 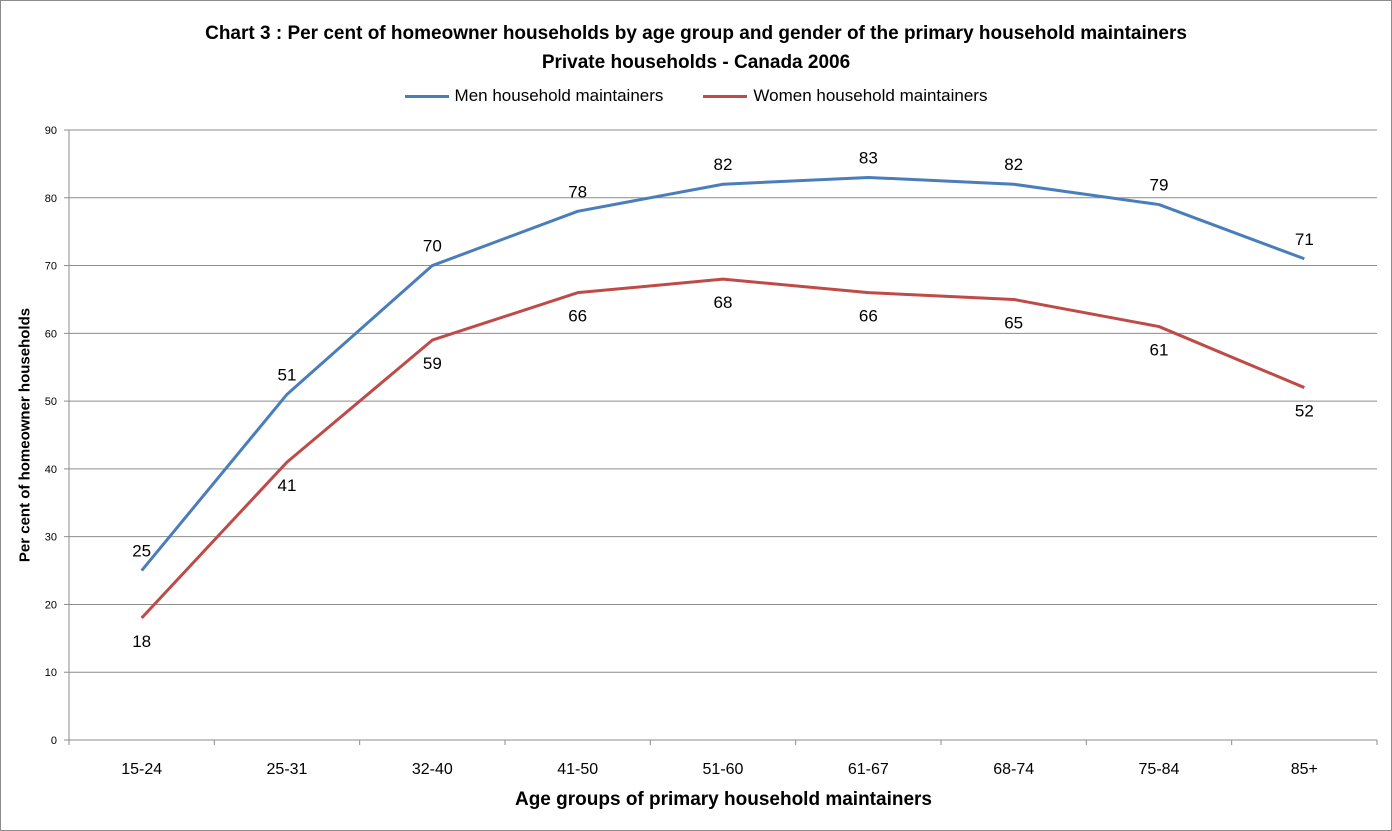 What do you see at coordinates (1159, 350) in the screenshot?
I see `data-label-women-75-84: 61` at bounding box center [1159, 350].